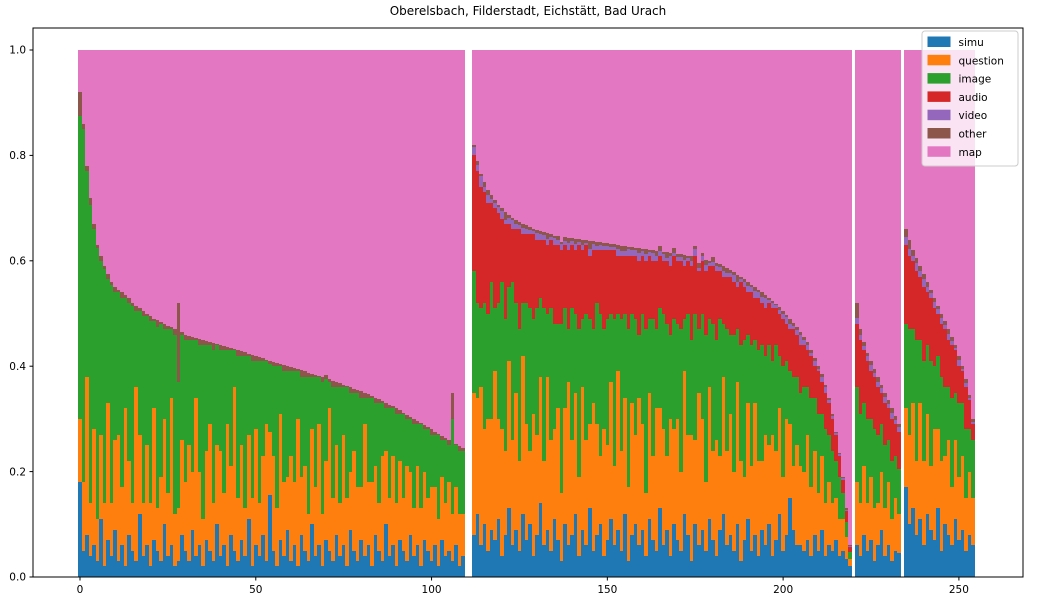  Describe the element at coordinates (432, 590) in the screenshot. I see `x-tick-label: 100` at that location.